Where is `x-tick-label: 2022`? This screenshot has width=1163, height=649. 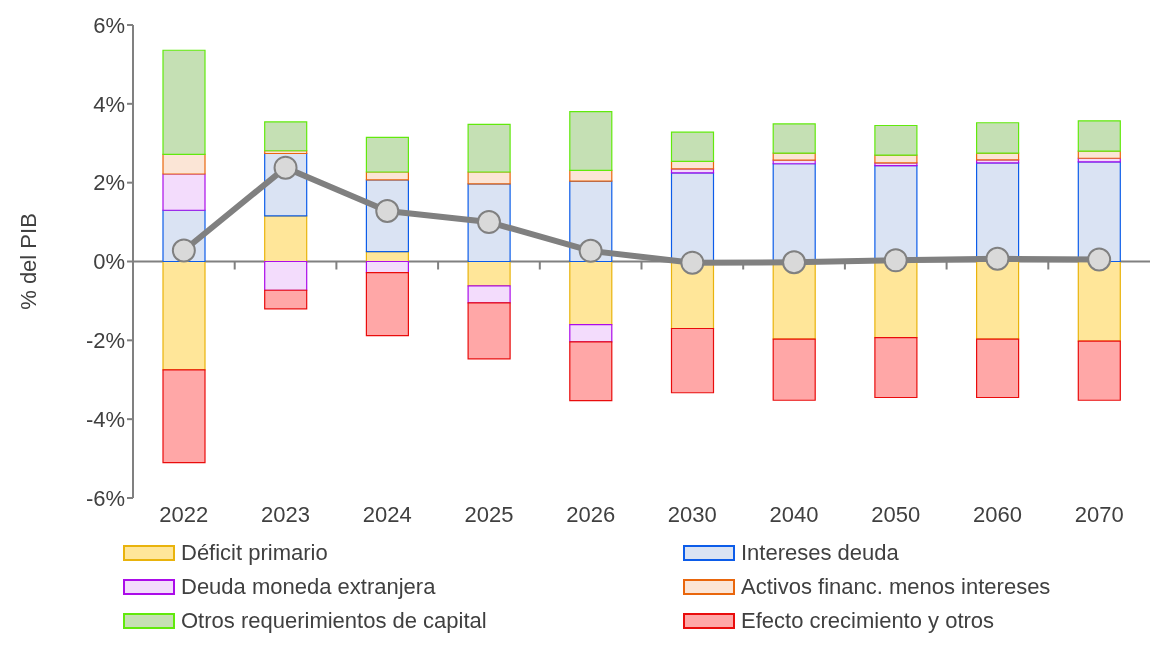
x-tick-label: 2022 is located at coordinates (184, 514).